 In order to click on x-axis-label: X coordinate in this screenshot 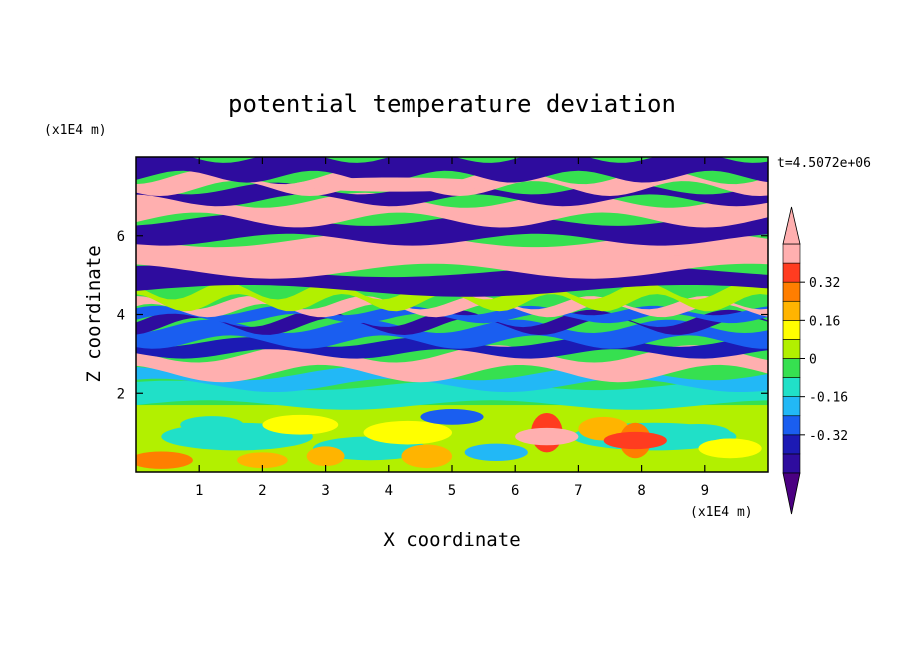, I will do `click(451, 540)`.